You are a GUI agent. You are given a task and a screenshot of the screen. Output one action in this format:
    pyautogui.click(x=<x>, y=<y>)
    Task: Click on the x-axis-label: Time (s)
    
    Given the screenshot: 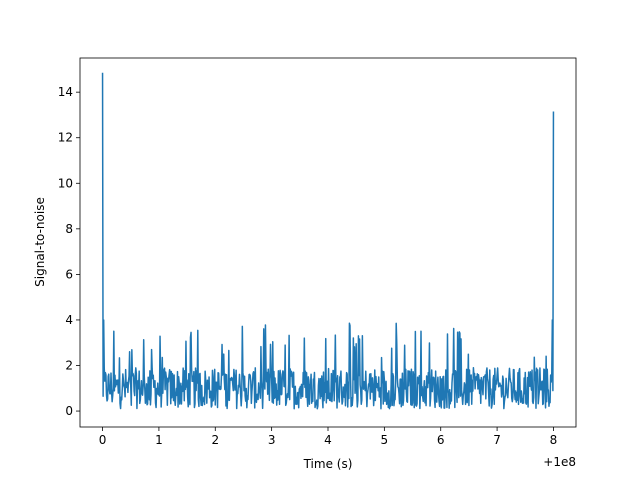 What is the action you would take?
    pyautogui.click(x=328, y=464)
    